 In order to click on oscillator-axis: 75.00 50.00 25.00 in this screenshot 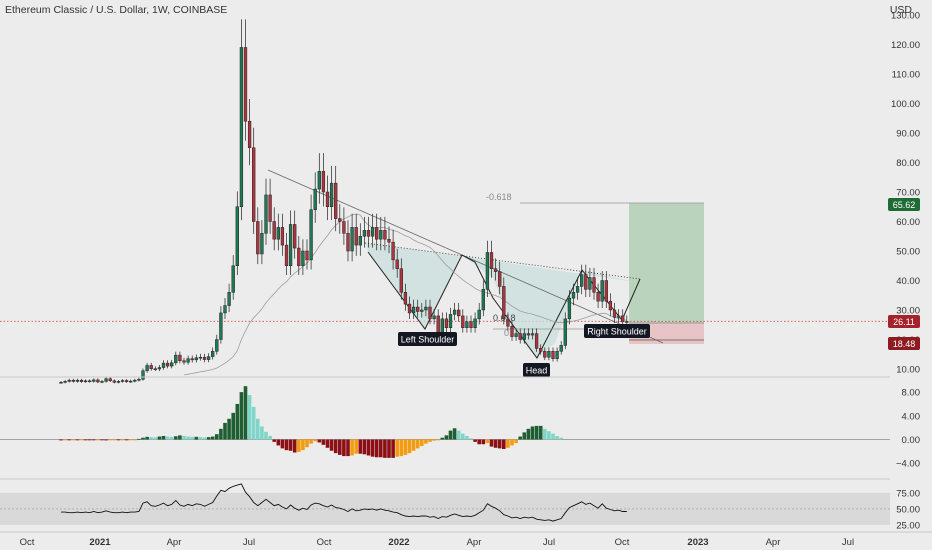, I will do `click(908, 509)`.